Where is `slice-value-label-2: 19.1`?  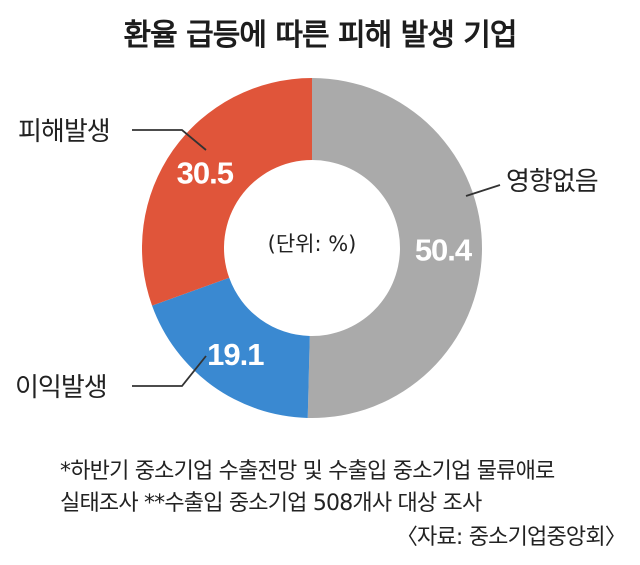
slice-value-label-2: 19.1 is located at coordinates (235, 354).